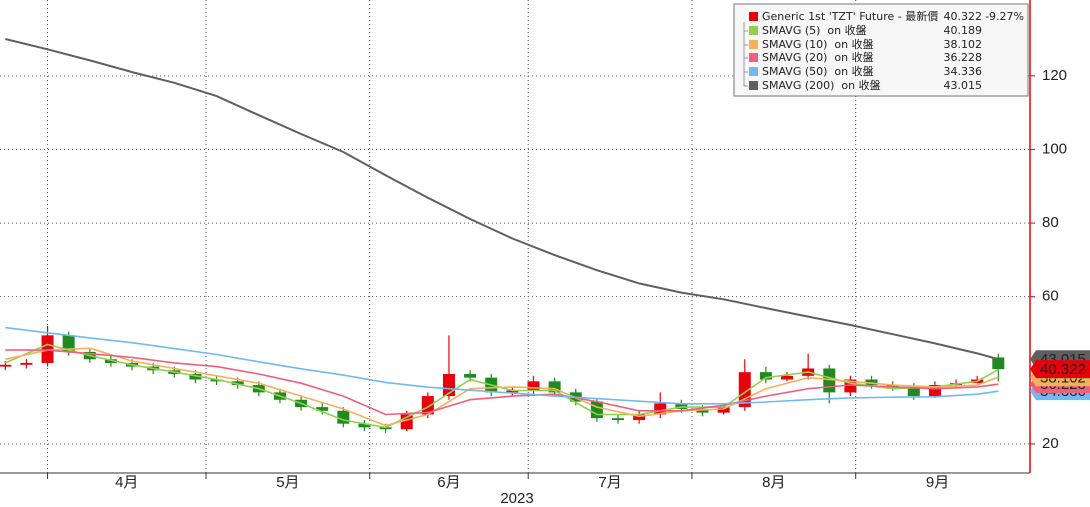 This screenshot has width=1090, height=507. Describe the element at coordinates (937, 482) in the screenshot. I see `x-tick-label: 9月` at that location.